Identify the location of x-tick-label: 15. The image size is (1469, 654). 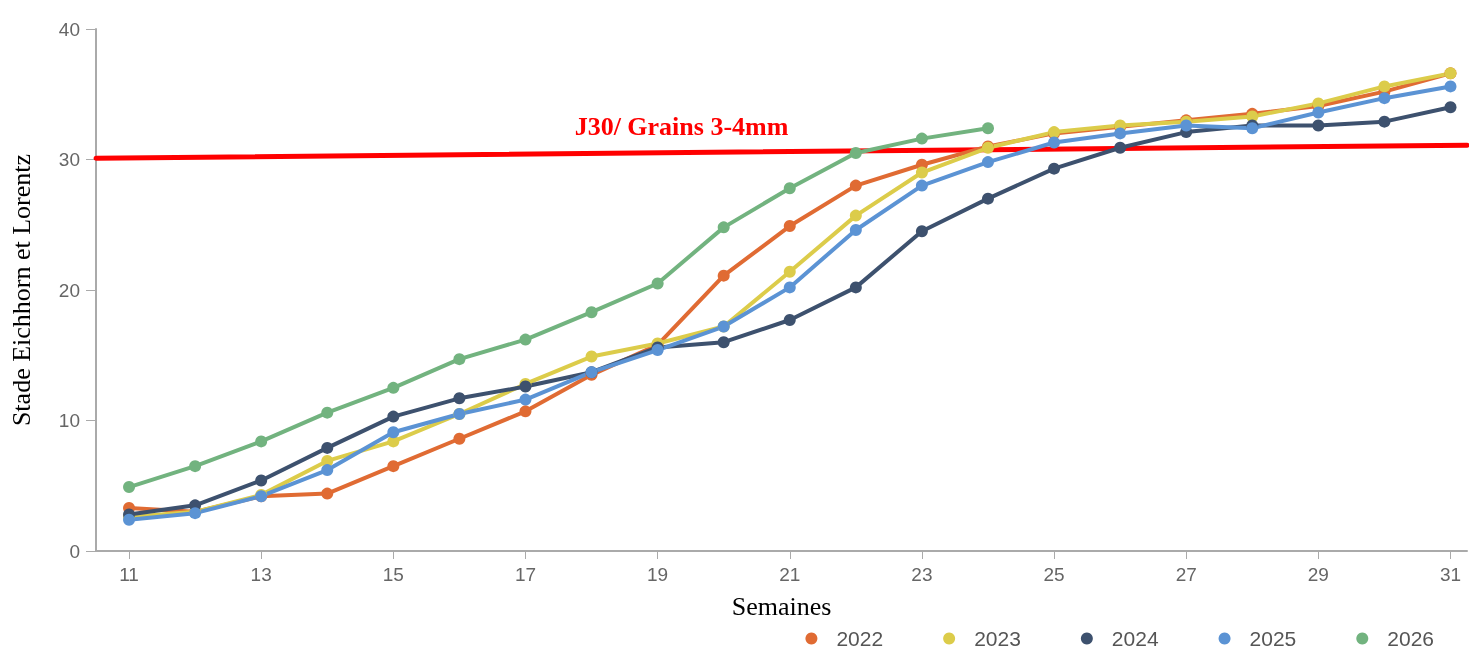
(393, 574).